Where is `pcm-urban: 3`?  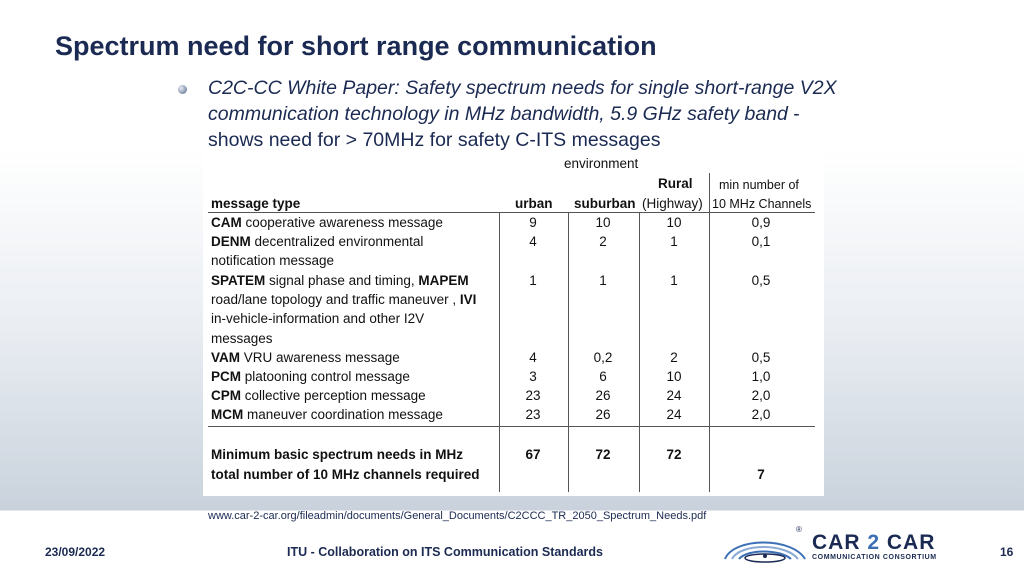 pcm-urban: 3 is located at coordinates (533, 376).